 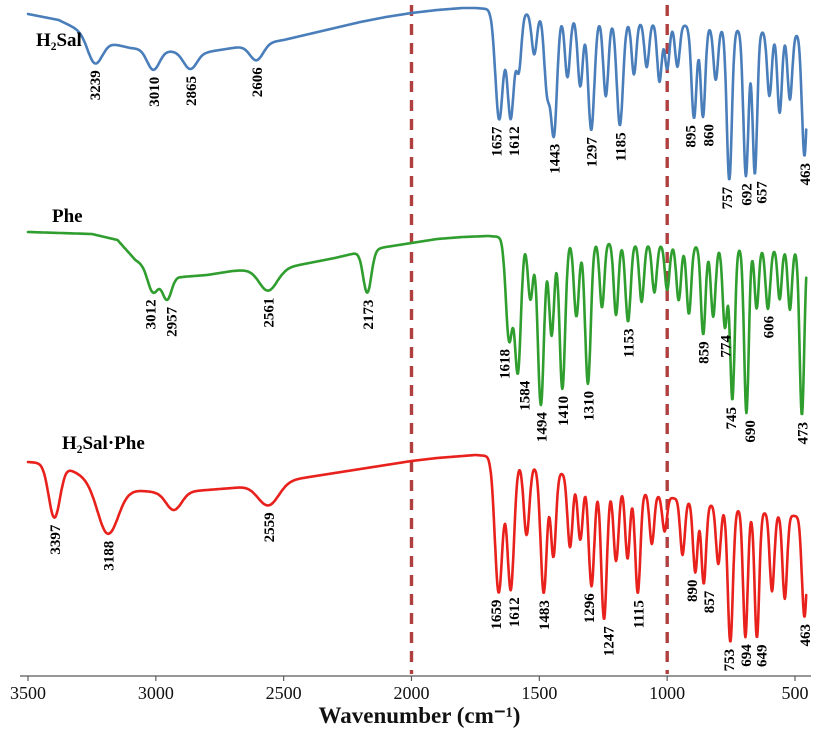 What do you see at coordinates (515, 612) in the screenshot?
I see `peak-label-h2sal-phe-1612: 1612` at bounding box center [515, 612].